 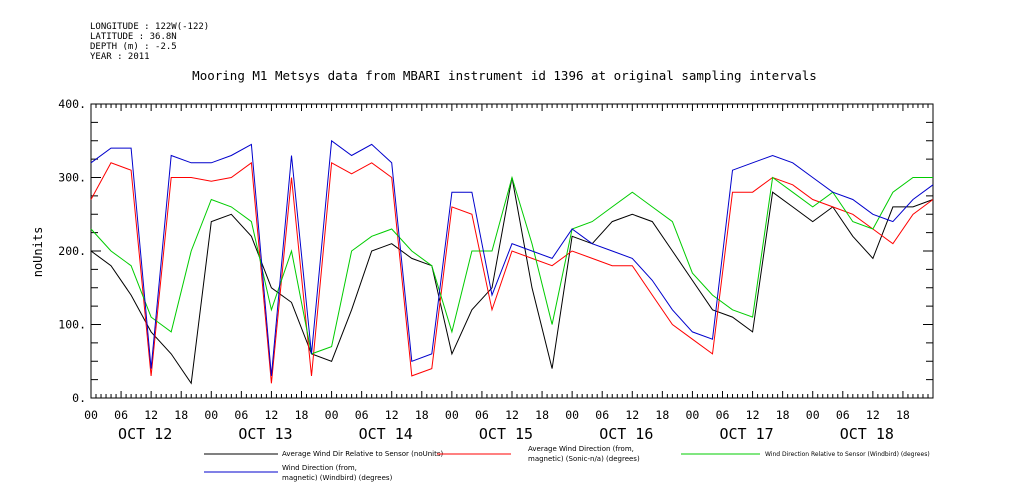 I want to click on x-day-label: OCT 17, so click(x=746, y=434).